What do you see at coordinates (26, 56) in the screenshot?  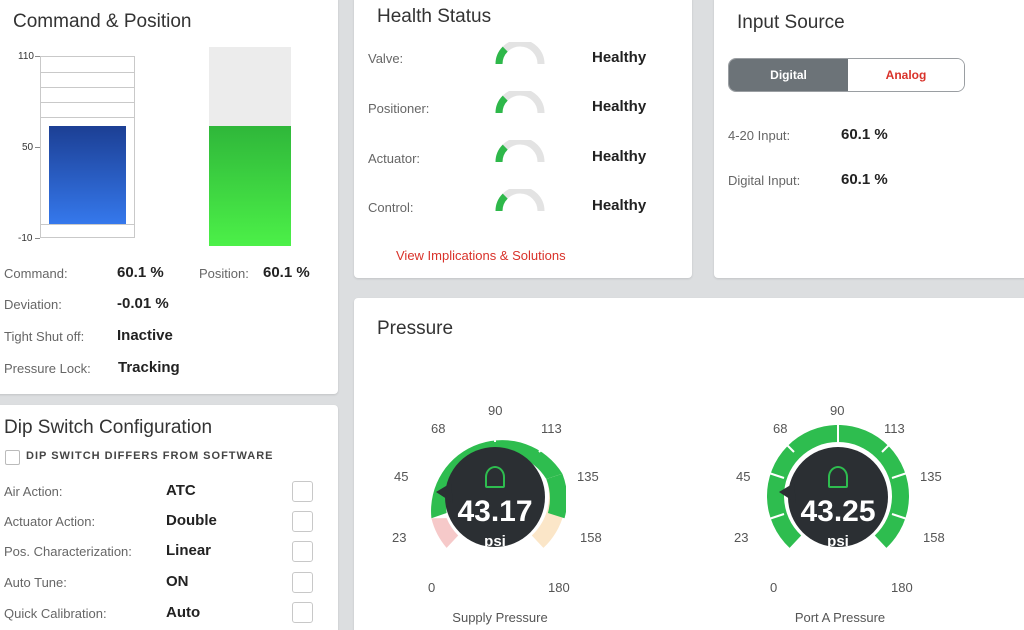 I see `scale-max-label: 110` at bounding box center [26, 56].